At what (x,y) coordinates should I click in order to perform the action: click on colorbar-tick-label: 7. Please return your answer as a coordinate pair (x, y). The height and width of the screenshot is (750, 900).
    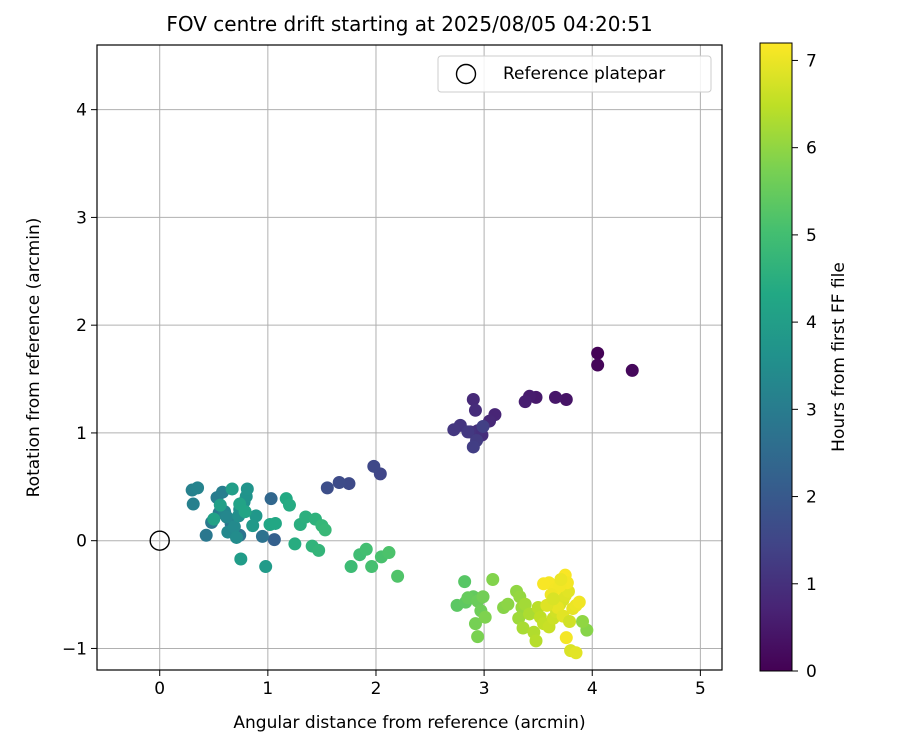
    Looking at the image, I should click on (811, 61).